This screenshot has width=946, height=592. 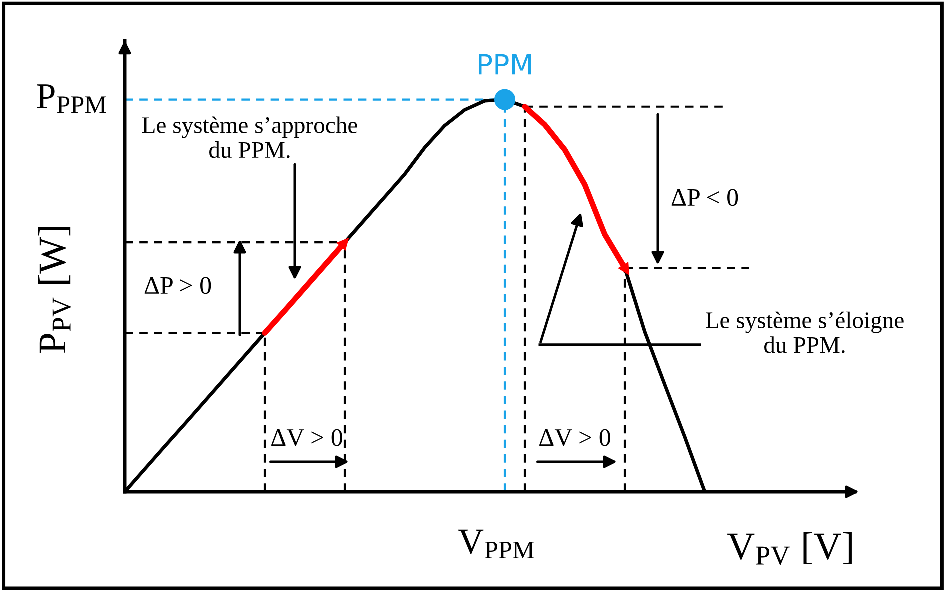 I want to click on annotation: ΔP > 0, so click(x=178, y=285).